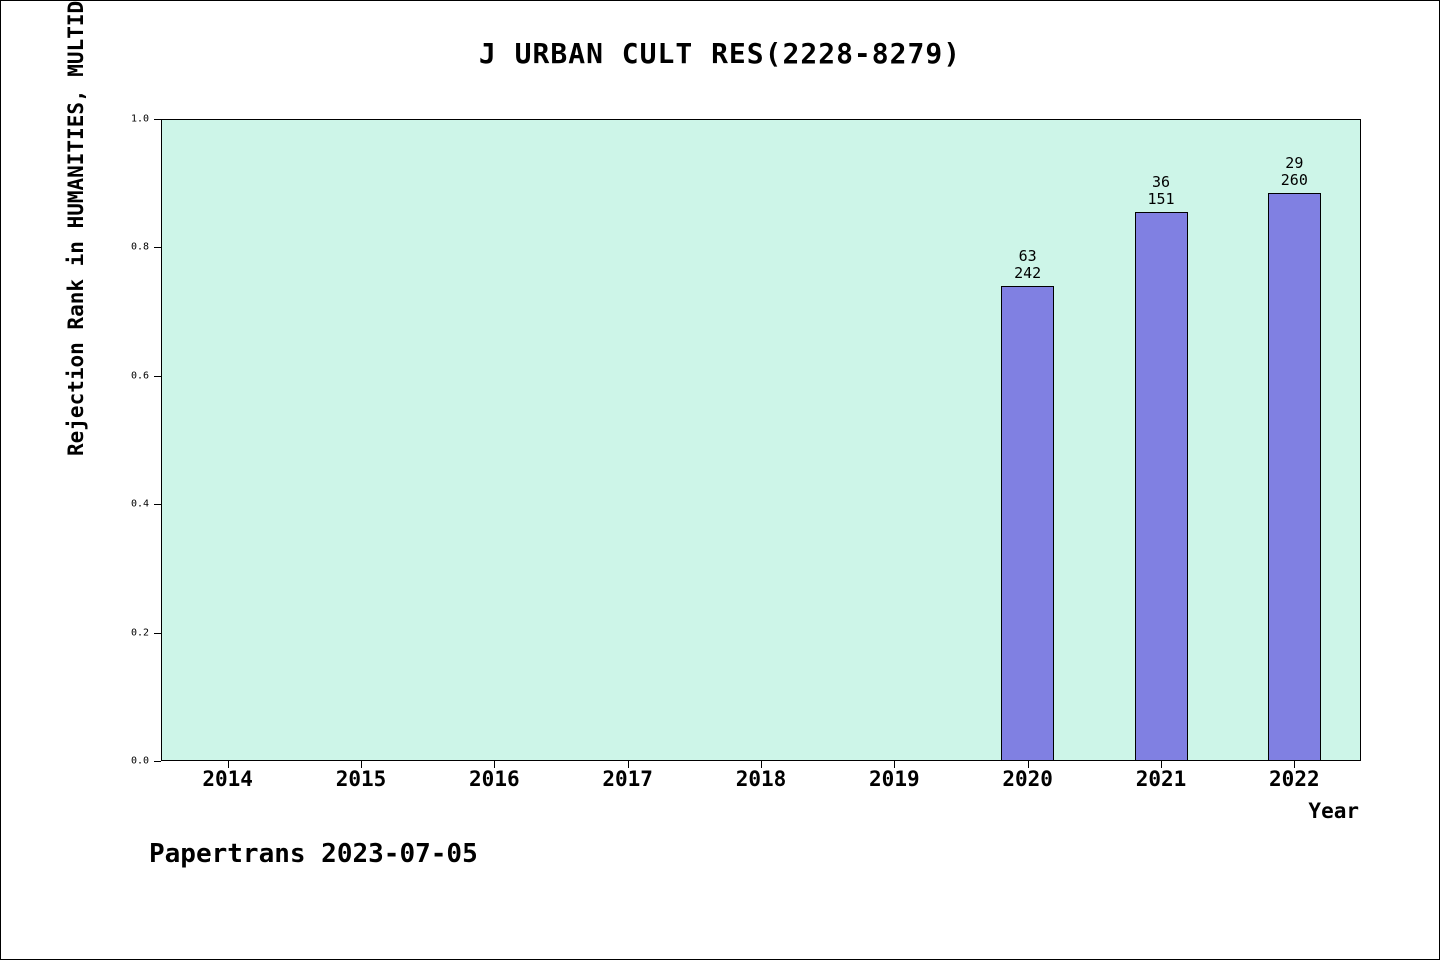  Describe the element at coordinates (1161, 191) in the screenshot. I see `bar-annotation-2021: 36 151` at that location.